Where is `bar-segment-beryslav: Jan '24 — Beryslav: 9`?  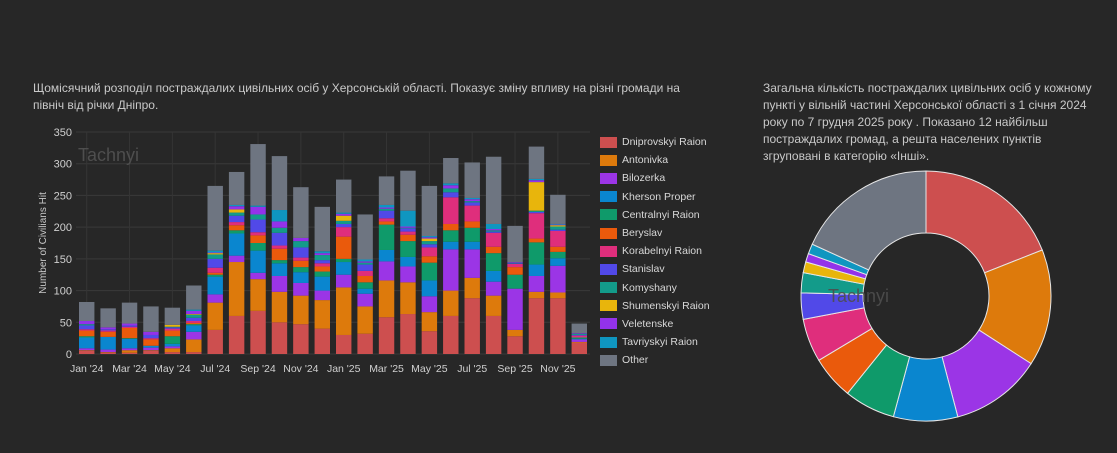
bar-segment-beryslav: Jan '24 — Beryslav: 9 is located at coordinates (86, 333).